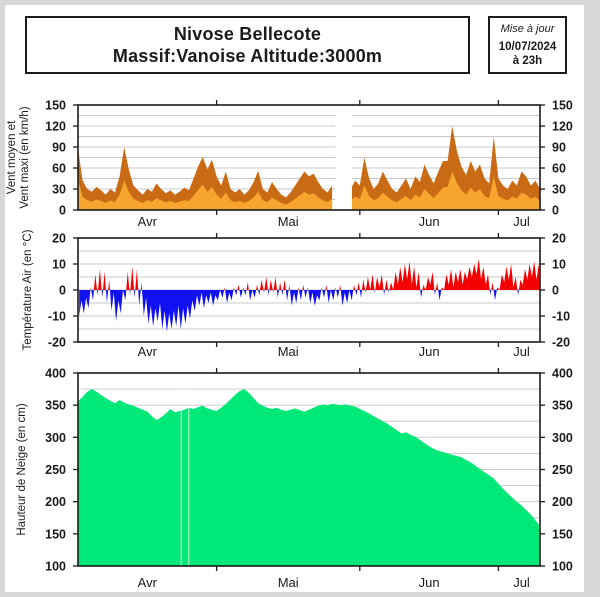  I want to click on update-time: à 23h, so click(527, 61).